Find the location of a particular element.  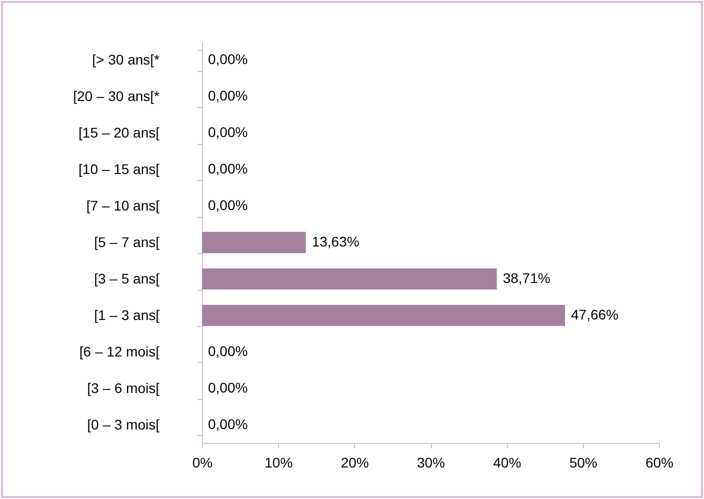

y-tick-label: [6 – 12 mois[ is located at coordinates (119, 351).